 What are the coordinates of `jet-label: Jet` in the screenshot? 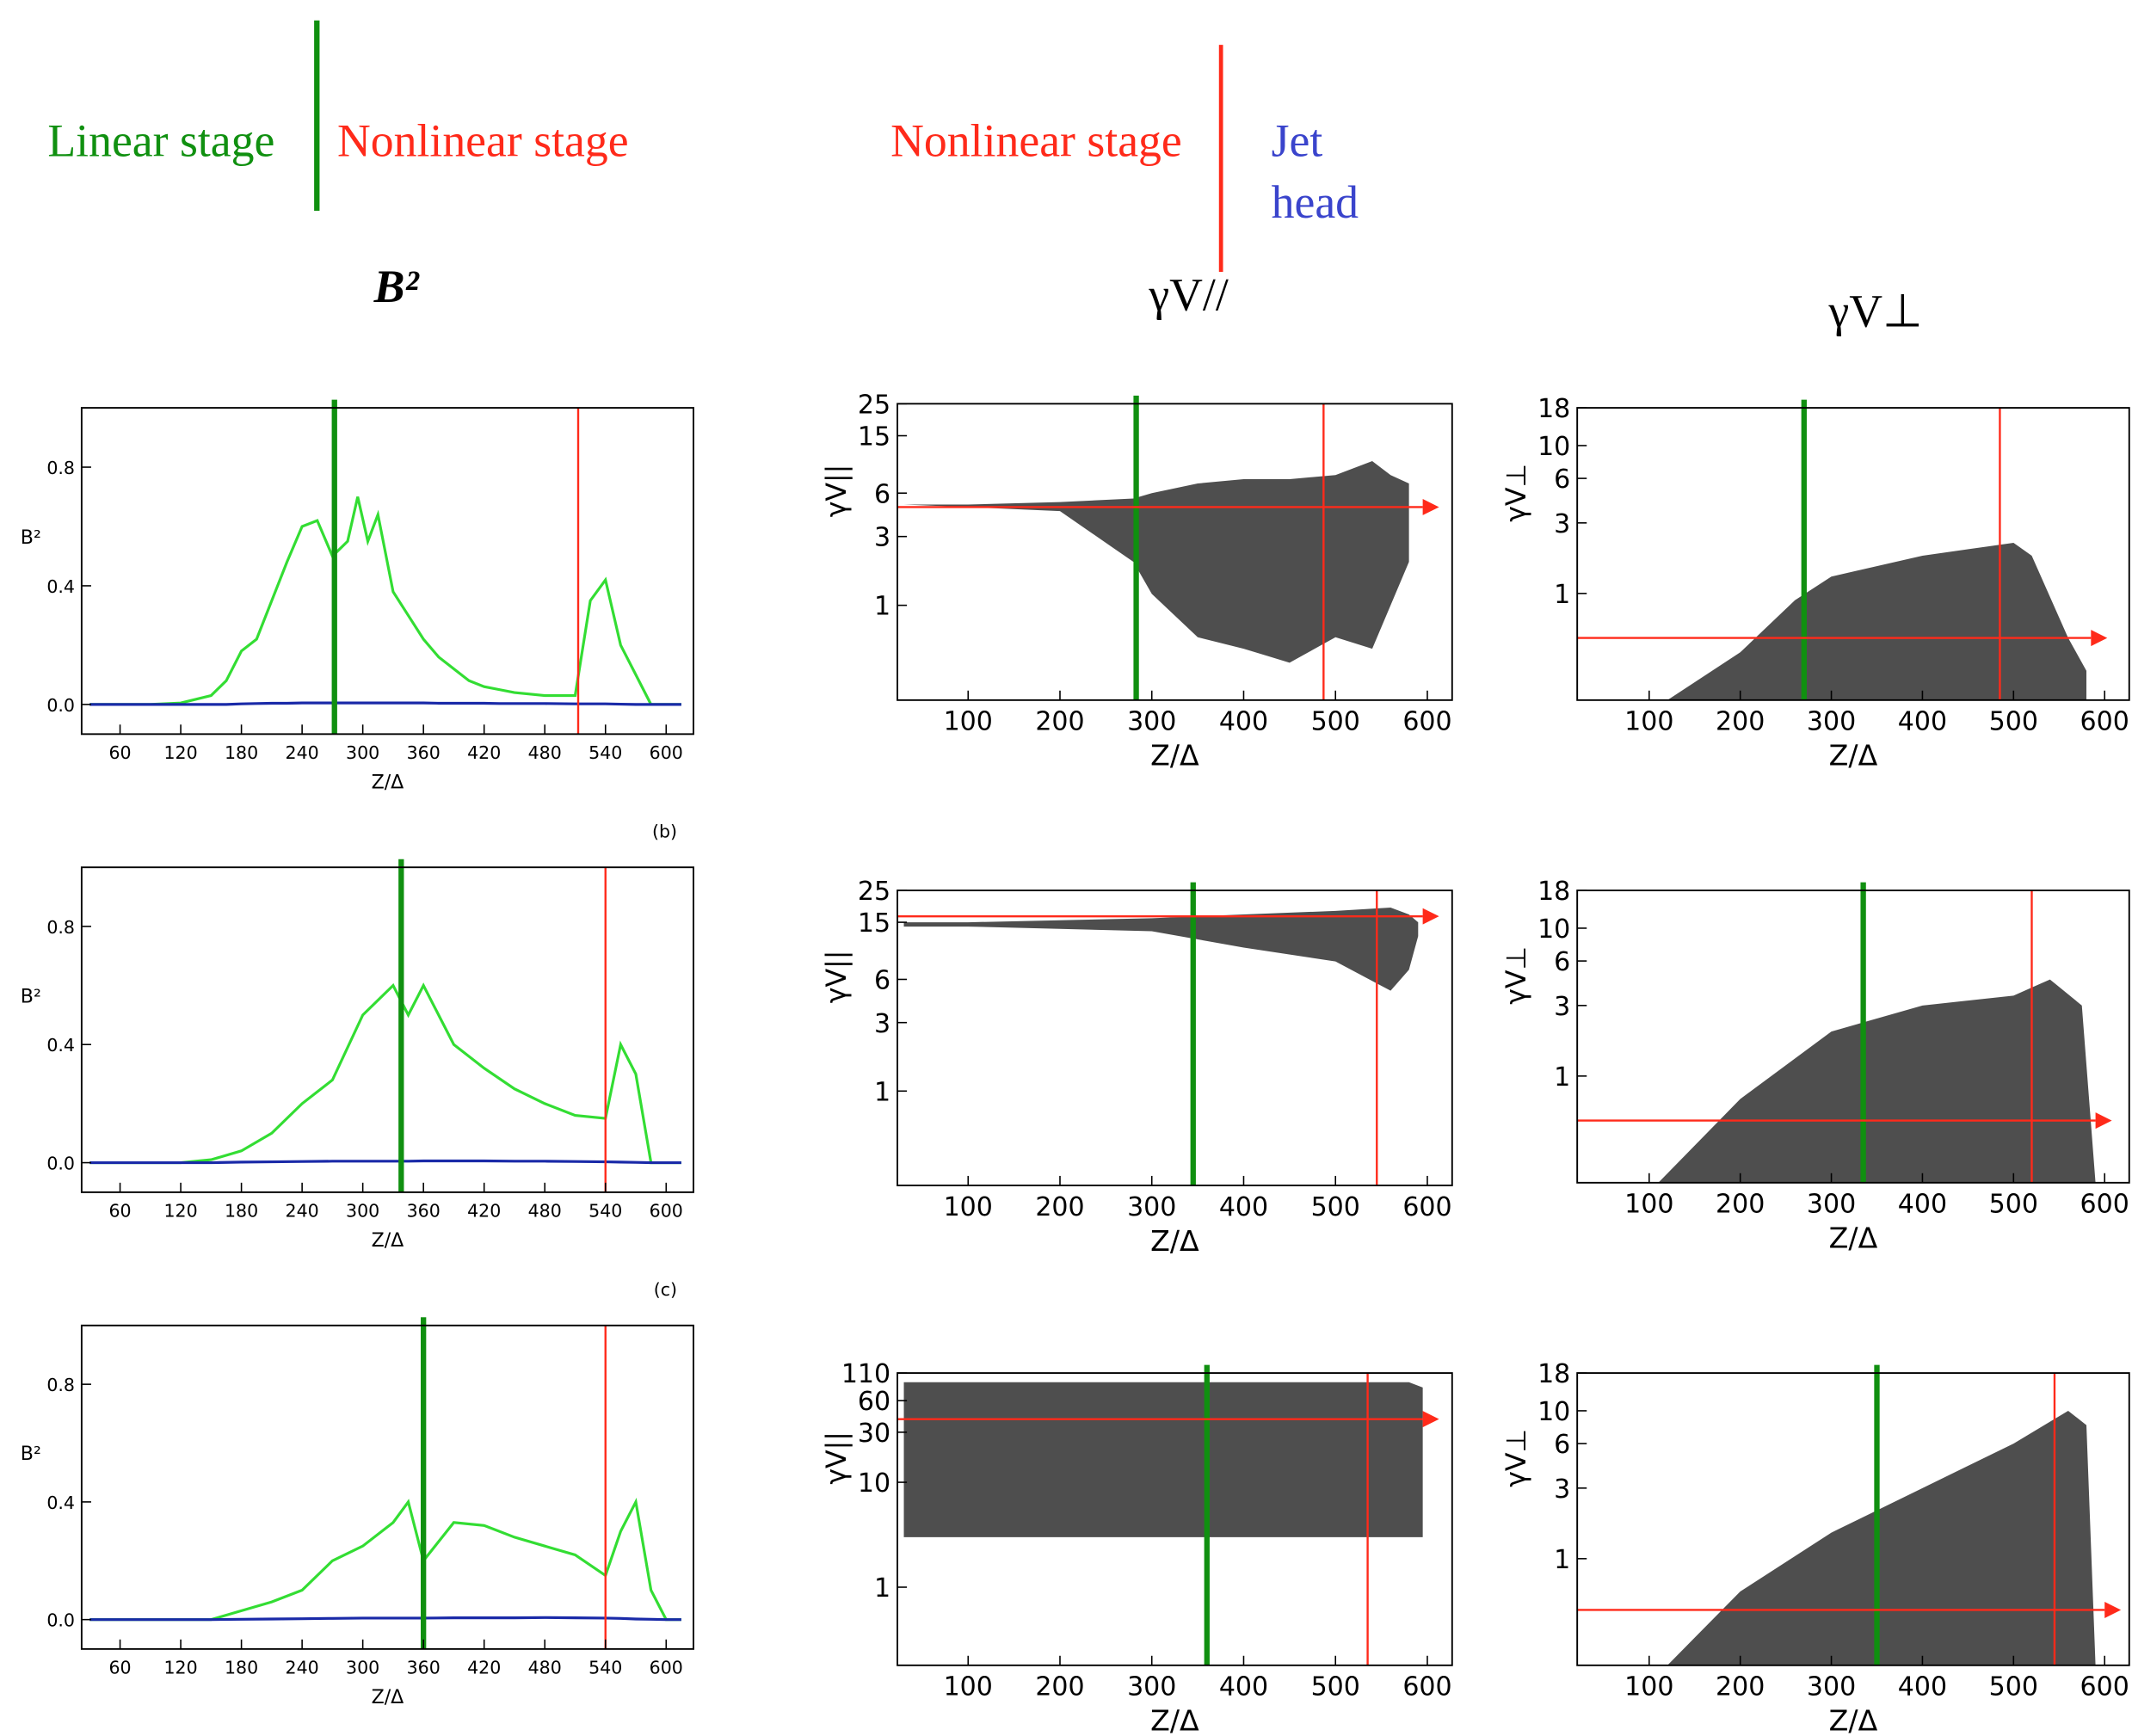 It's located at (1297, 141).